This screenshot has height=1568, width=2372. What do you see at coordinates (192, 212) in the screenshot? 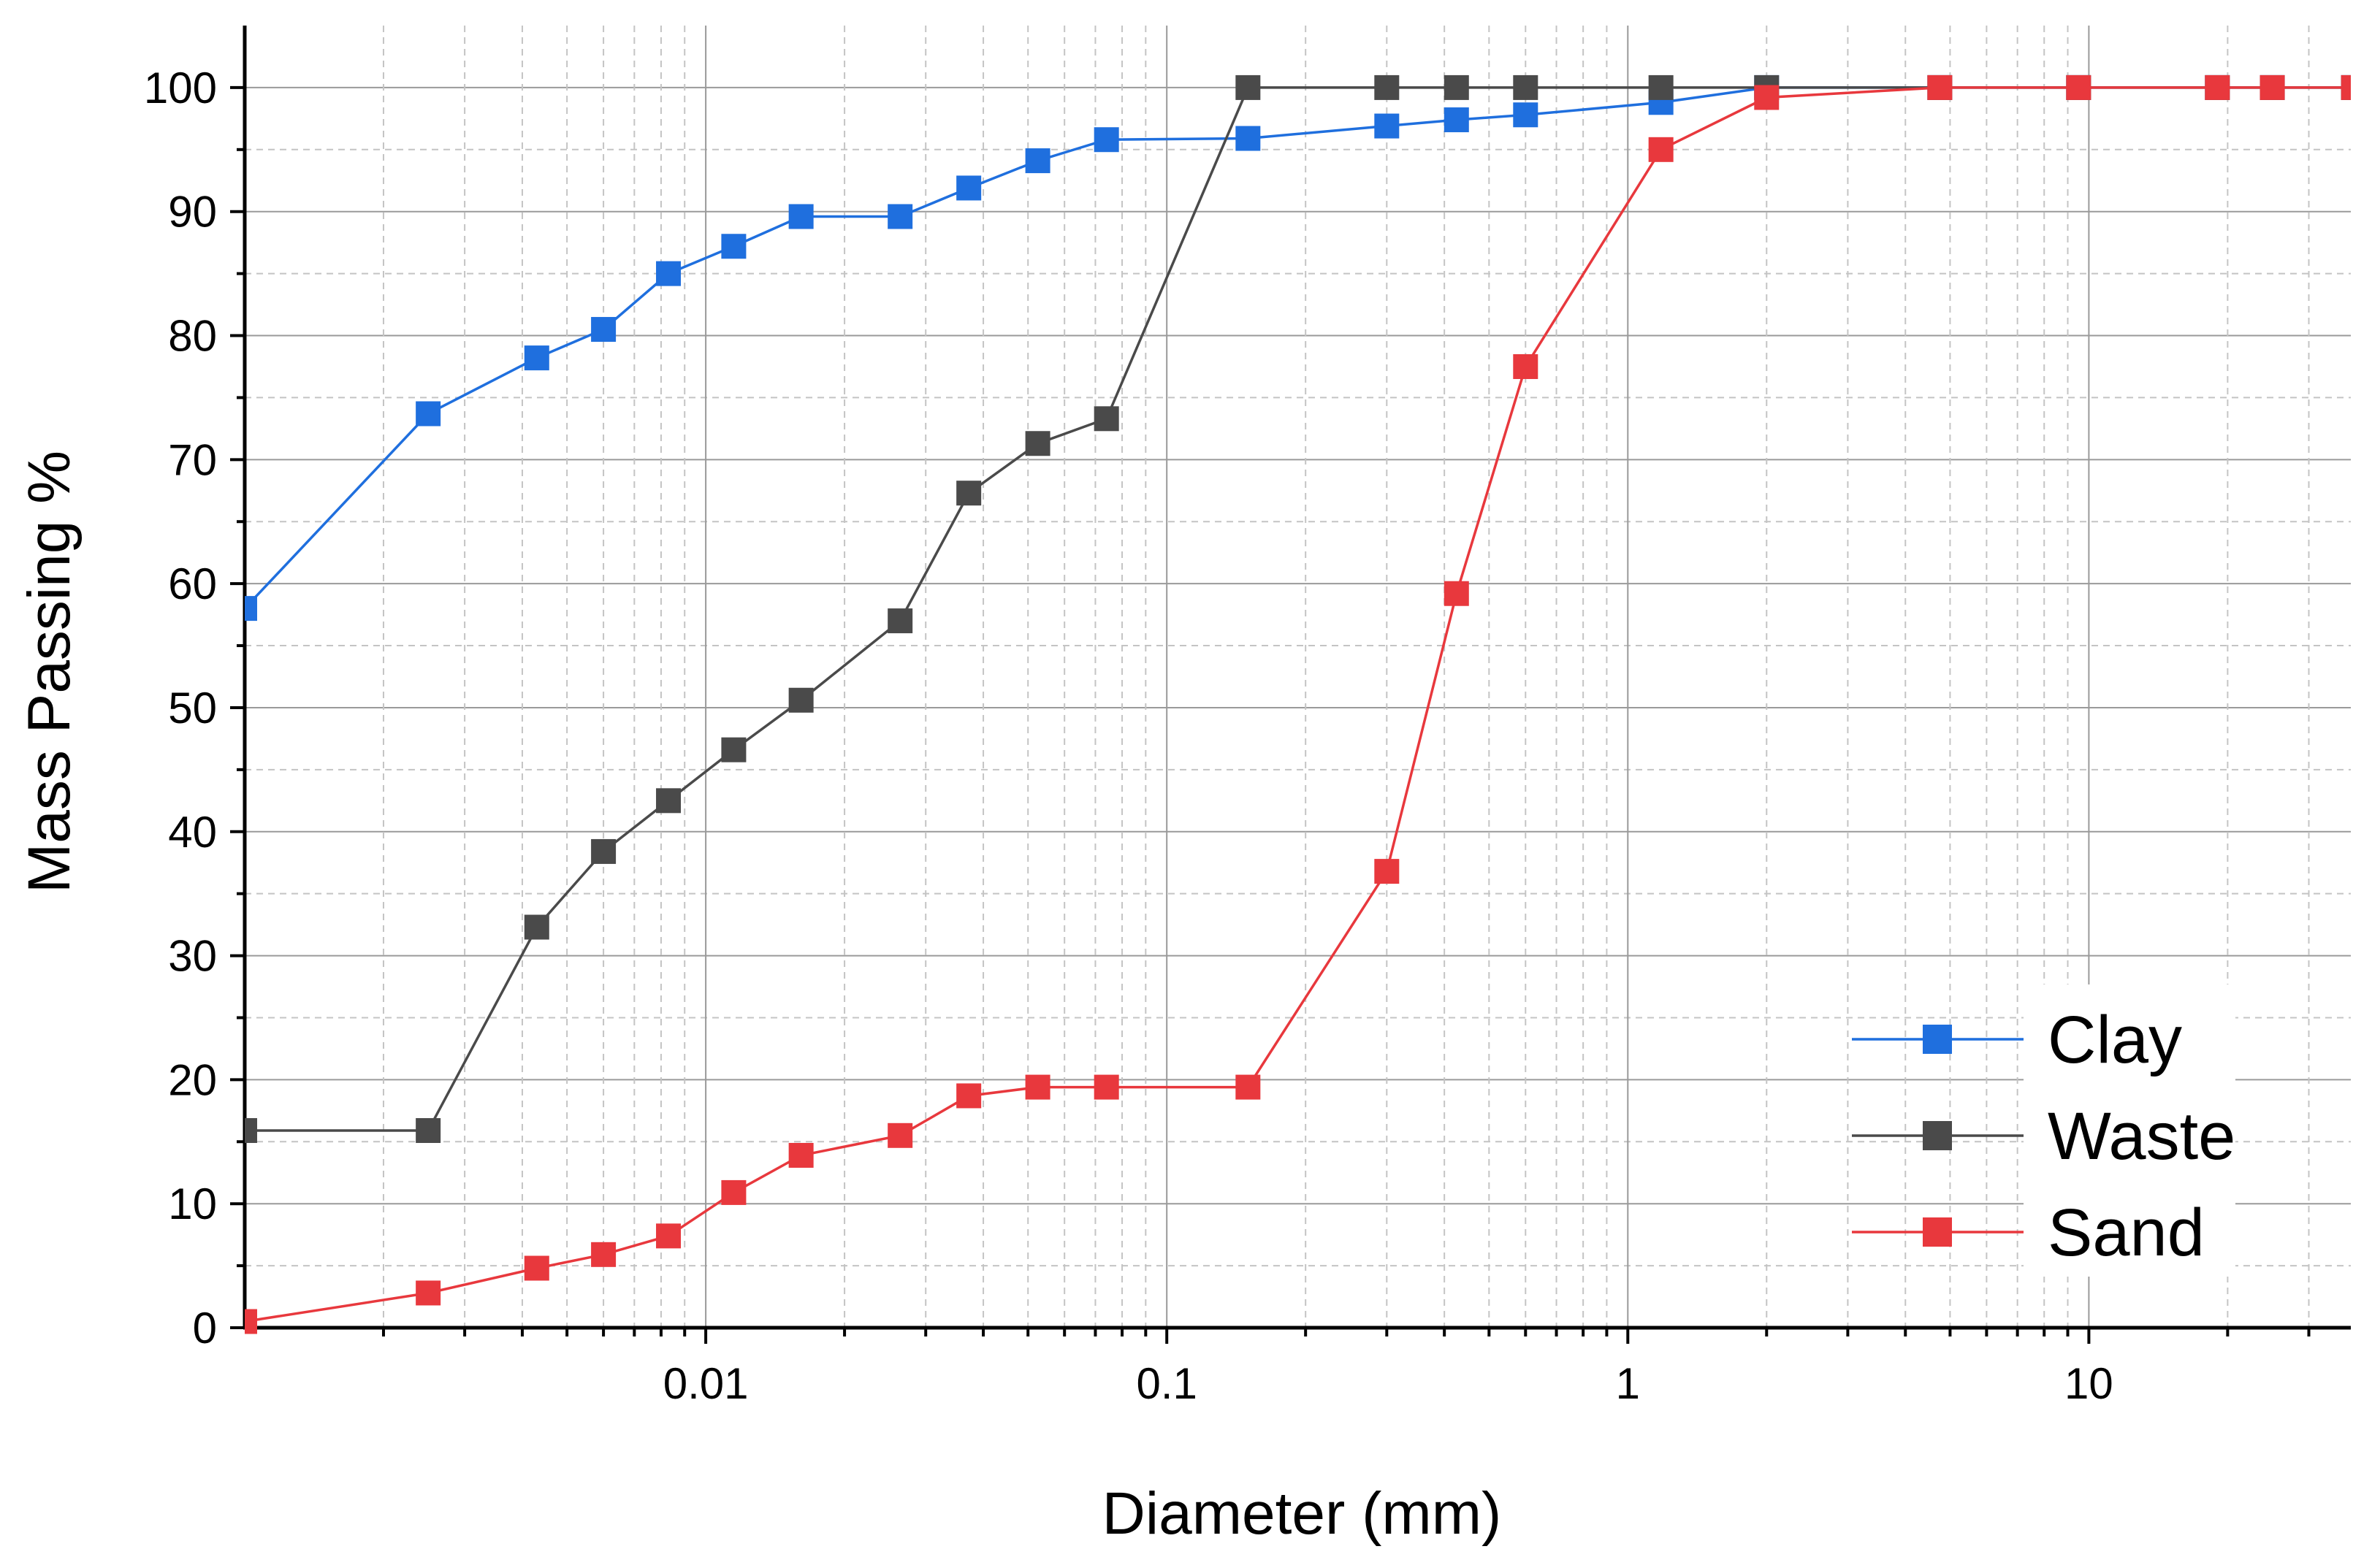
I see `y-tick-label: 90` at bounding box center [192, 212].